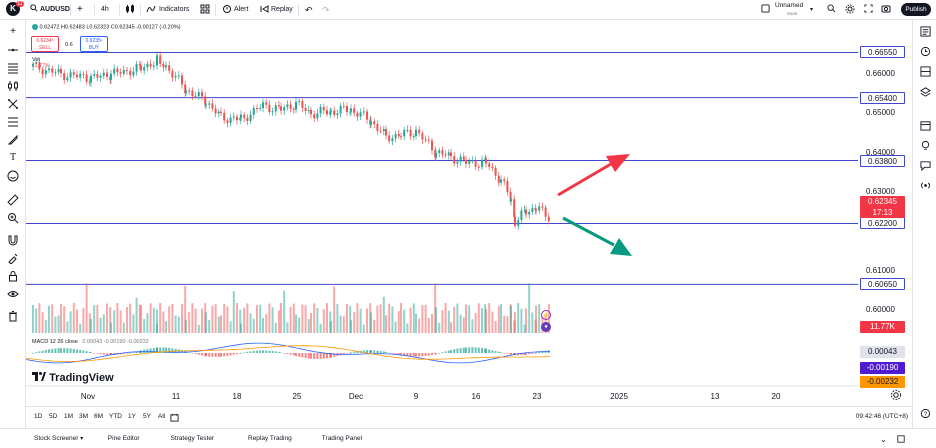 The width and height of the screenshot is (936, 448). Describe the element at coordinates (132, 416) in the screenshot. I see `date-range-1y: 1Y` at that location.